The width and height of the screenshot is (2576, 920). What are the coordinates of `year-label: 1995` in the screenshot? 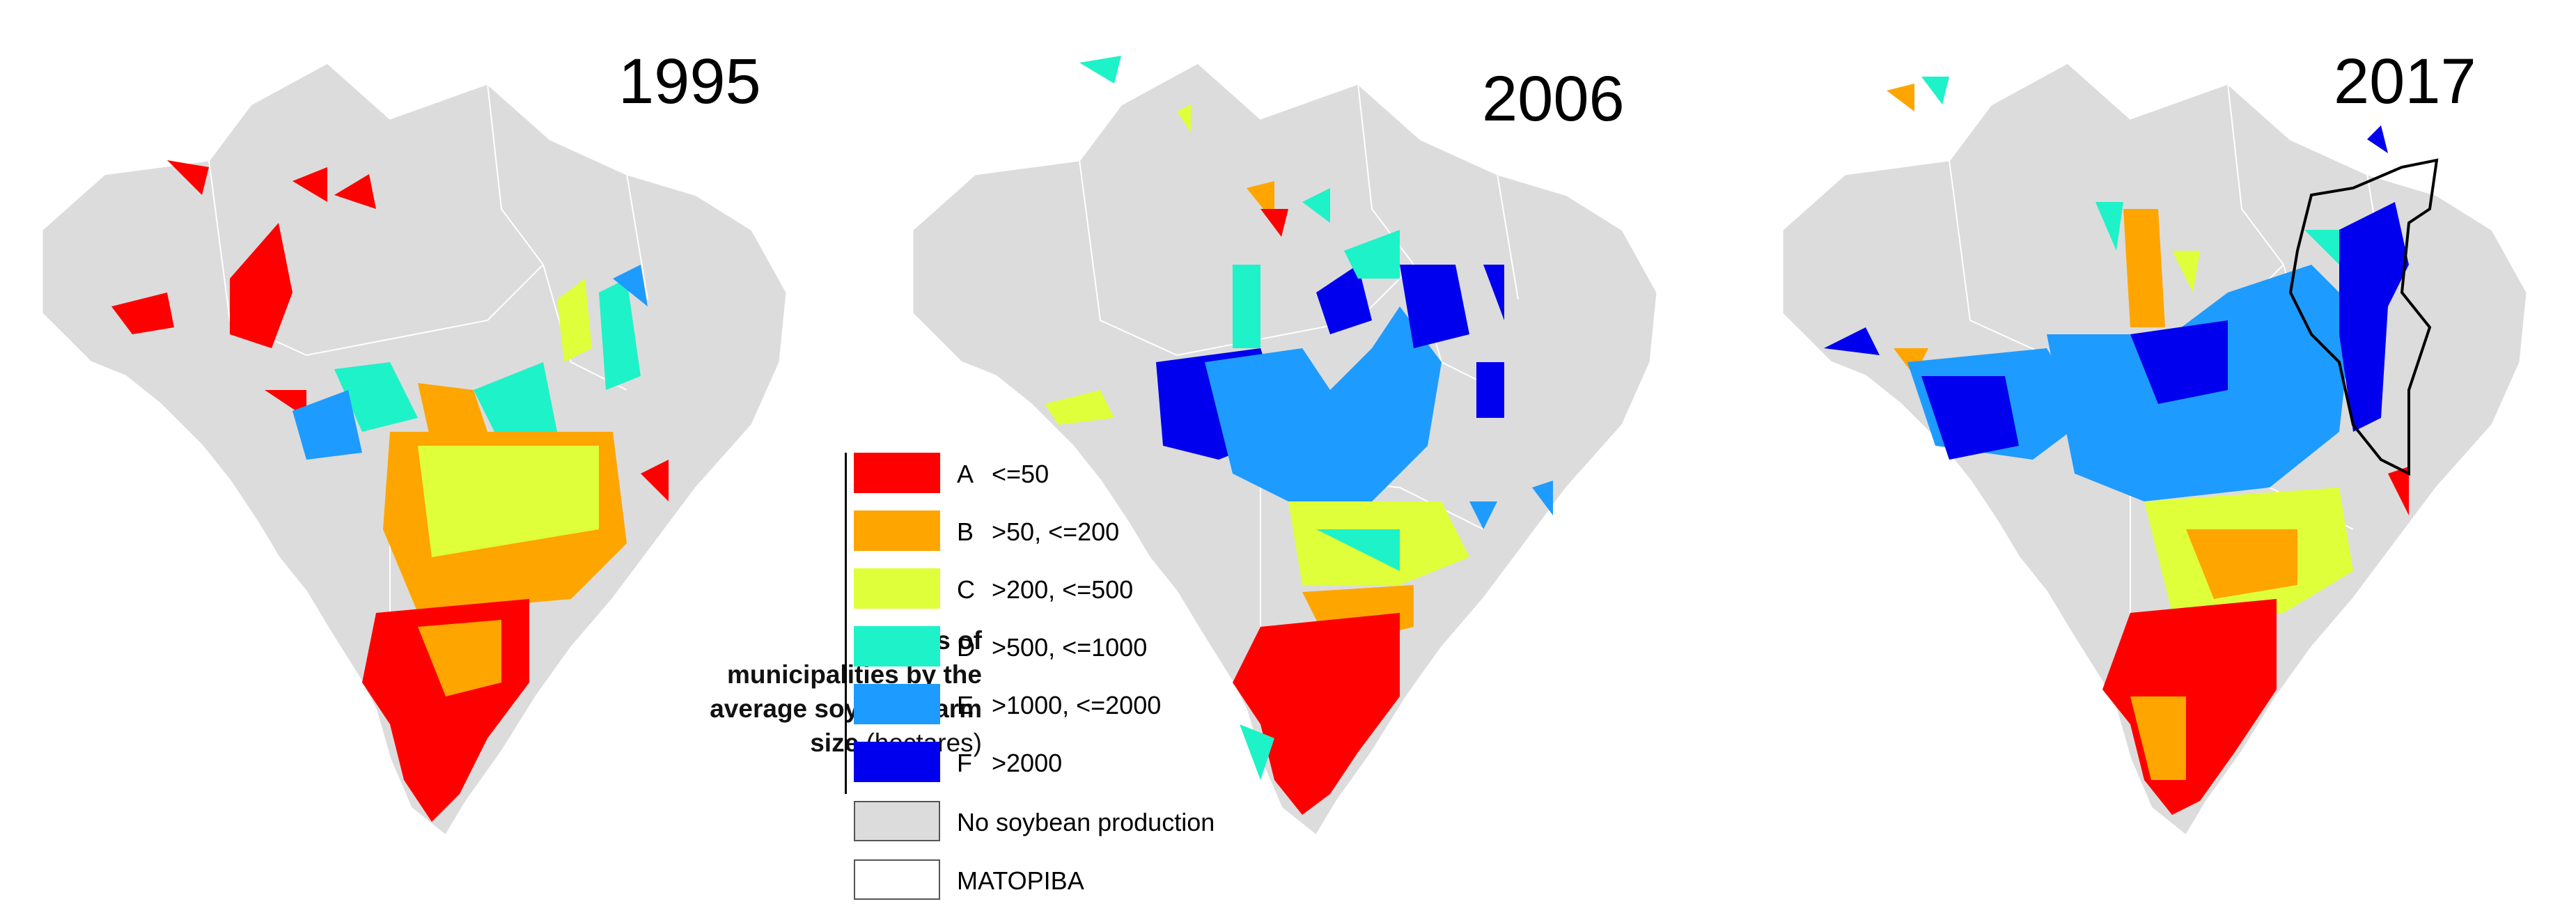 It's located at (689, 81).